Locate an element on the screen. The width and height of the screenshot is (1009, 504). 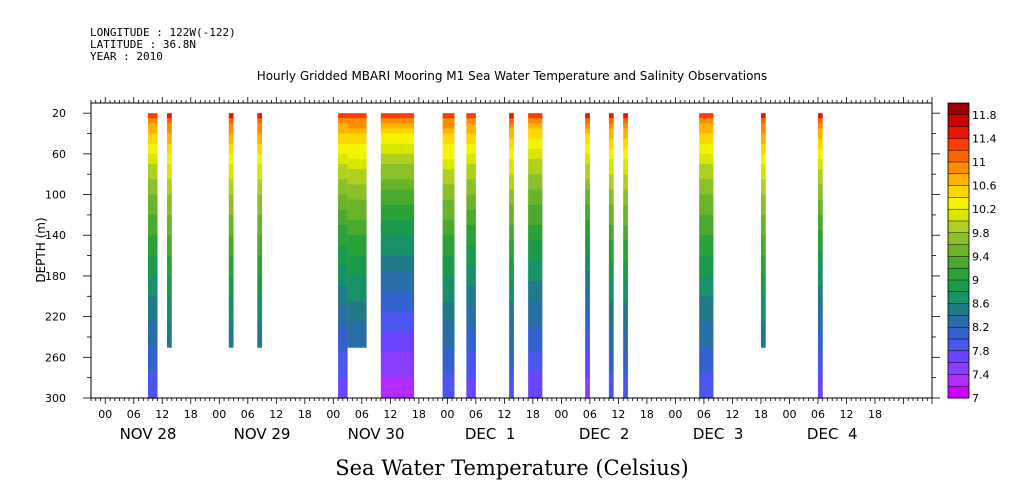
y-tick-label: 20 is located at coordinates (59, 113).